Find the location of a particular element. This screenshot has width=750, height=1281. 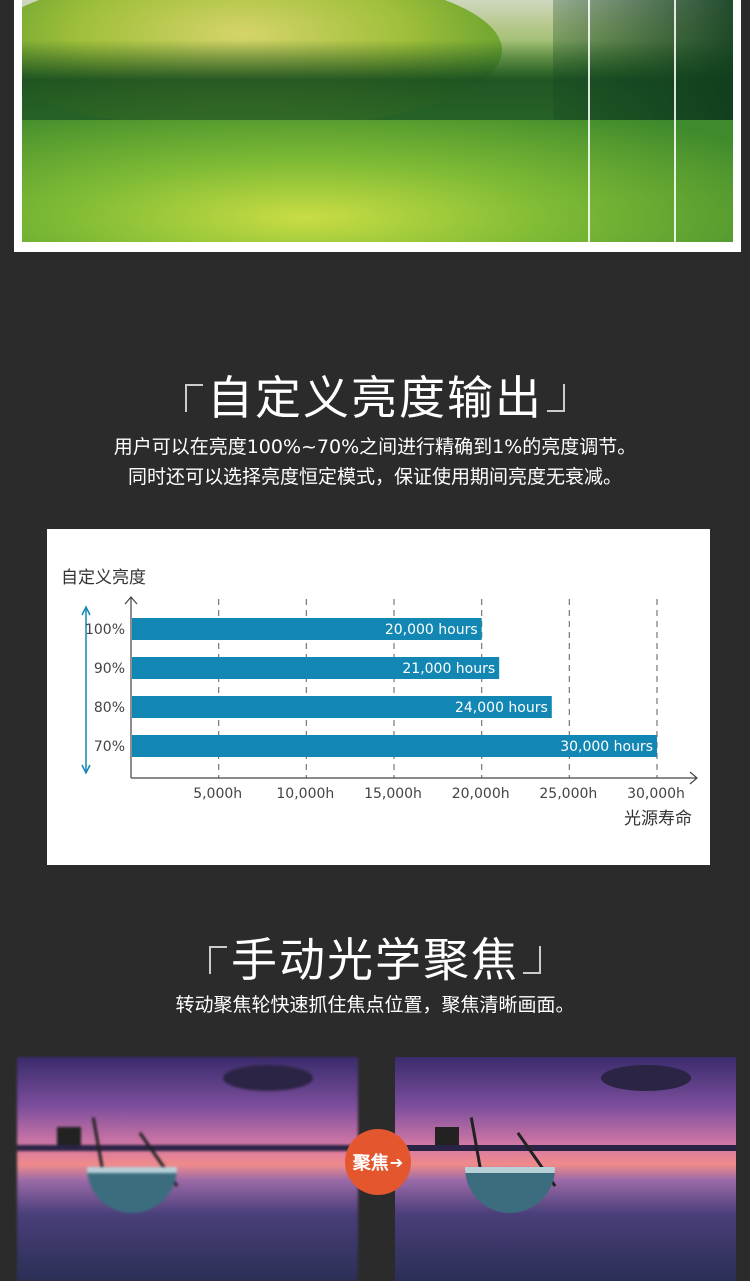

sunset-photo-blurred is located at coordinates (187, 1169).